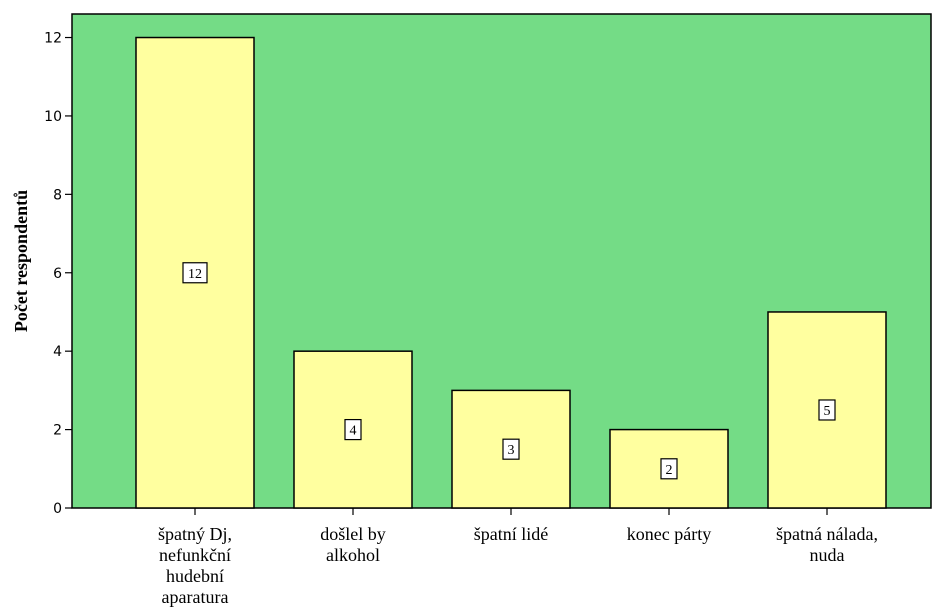  What do you see at coordinates (57, 509) in the screenshot?
I see `y-tick-label: 0` at bounding box center [57, 509].